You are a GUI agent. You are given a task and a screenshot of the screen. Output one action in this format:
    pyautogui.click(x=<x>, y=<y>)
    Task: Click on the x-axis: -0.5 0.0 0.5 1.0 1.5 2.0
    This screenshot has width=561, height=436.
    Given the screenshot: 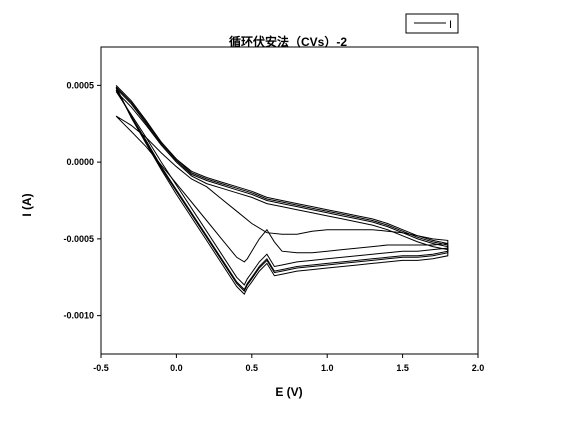 What is the action you would take?
    pyautogui.click(x=288, y=363)
    